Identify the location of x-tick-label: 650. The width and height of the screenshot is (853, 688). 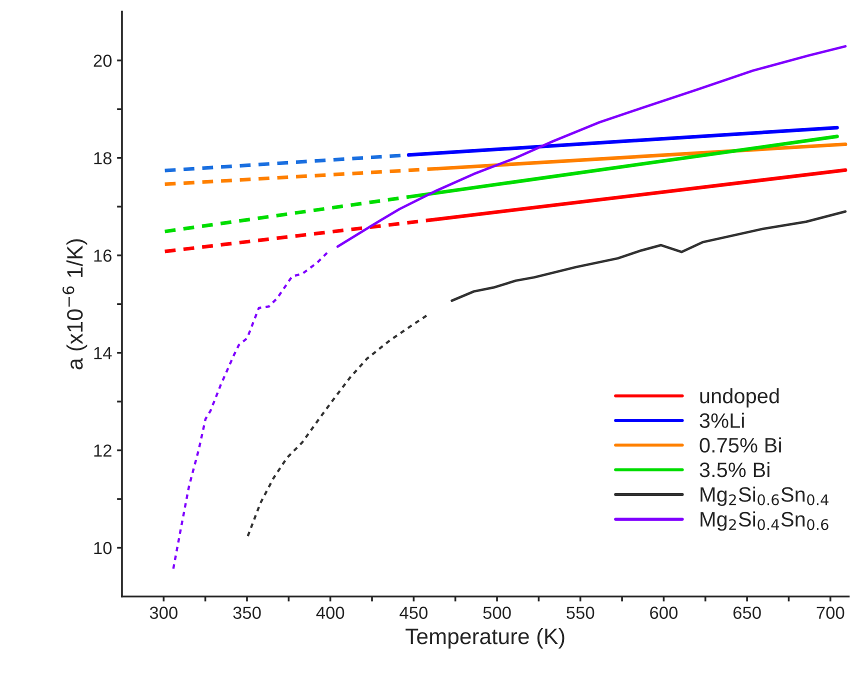
(747, 612).